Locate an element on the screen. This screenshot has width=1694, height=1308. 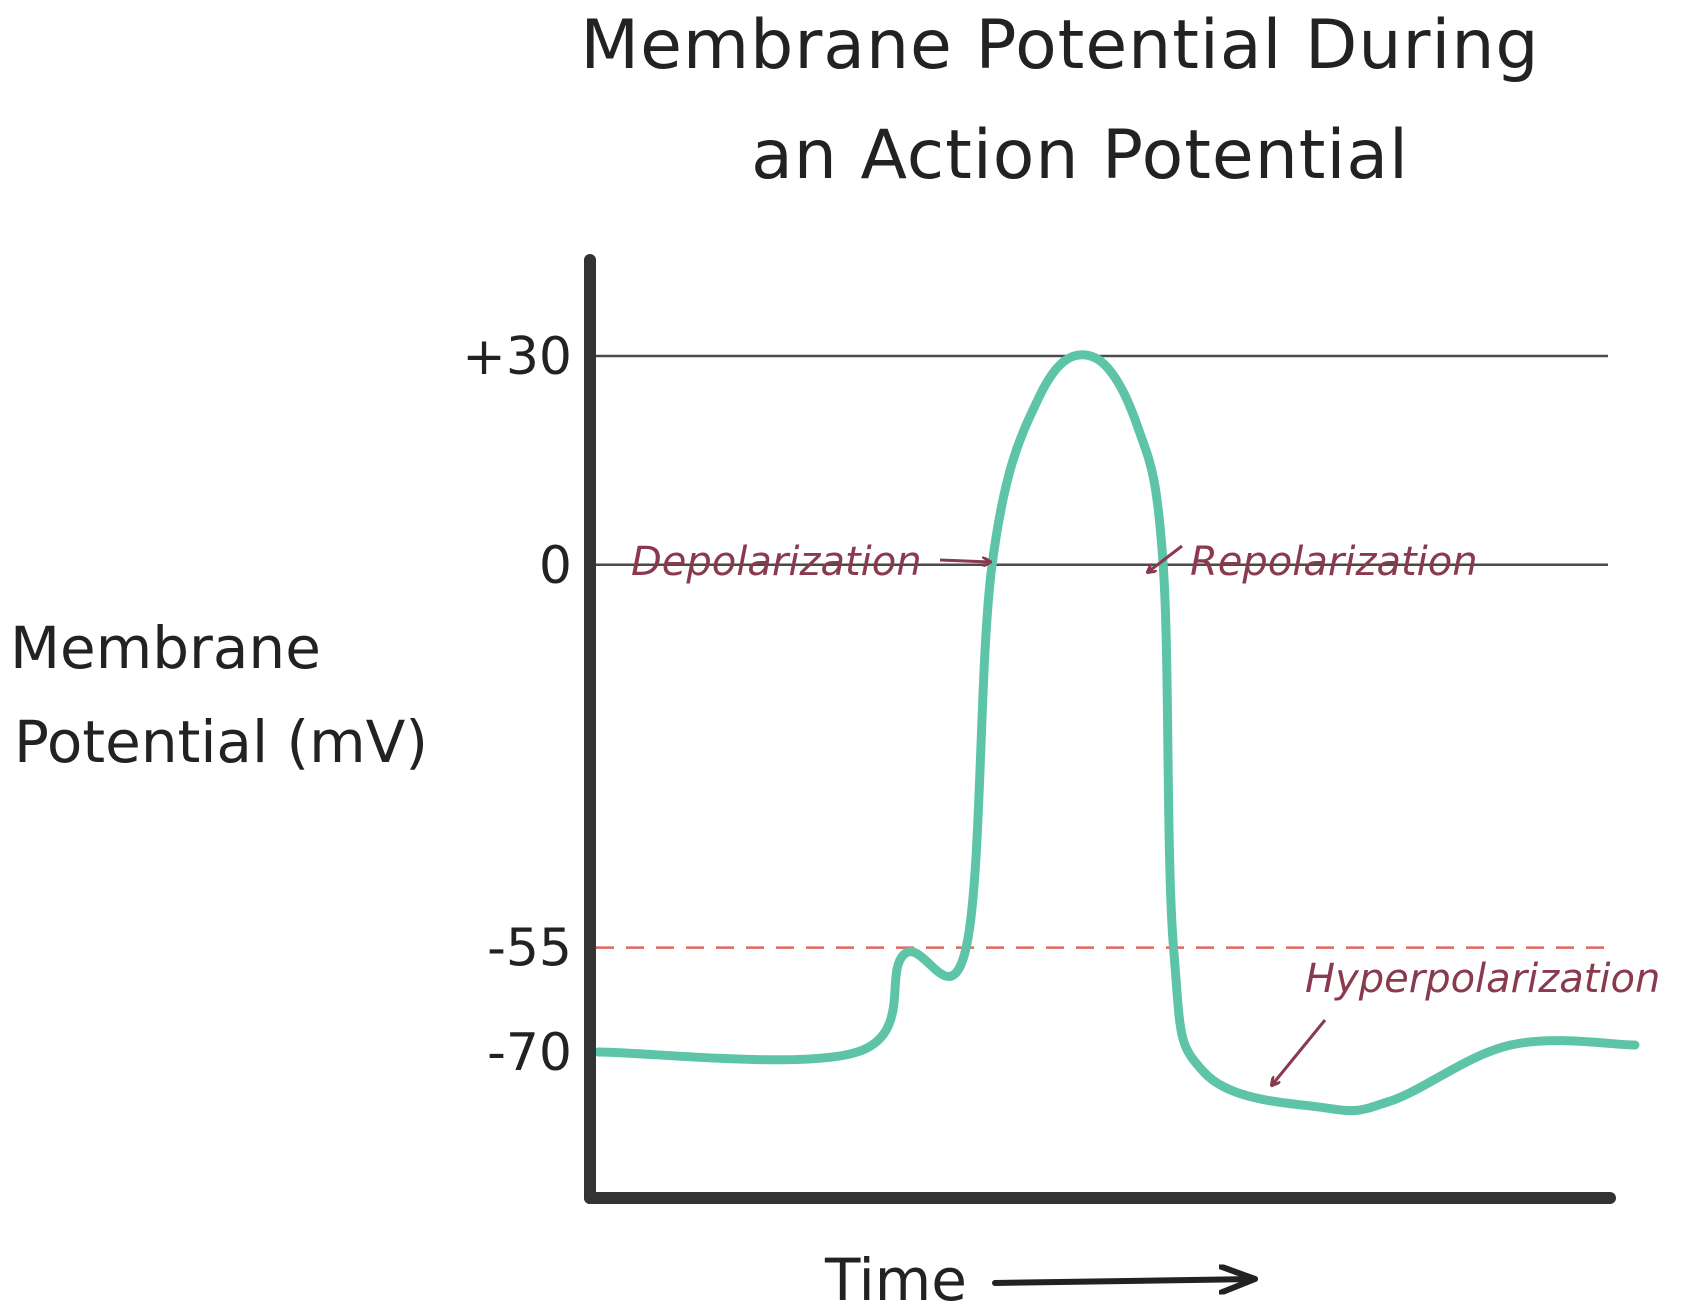
x-axis-label: Time is located at coordinates (895, 1277).